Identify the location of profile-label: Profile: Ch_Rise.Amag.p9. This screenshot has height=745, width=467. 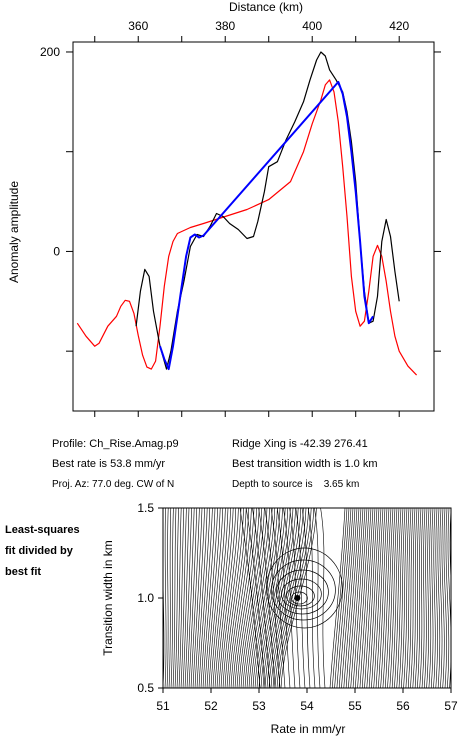
(115, 444).